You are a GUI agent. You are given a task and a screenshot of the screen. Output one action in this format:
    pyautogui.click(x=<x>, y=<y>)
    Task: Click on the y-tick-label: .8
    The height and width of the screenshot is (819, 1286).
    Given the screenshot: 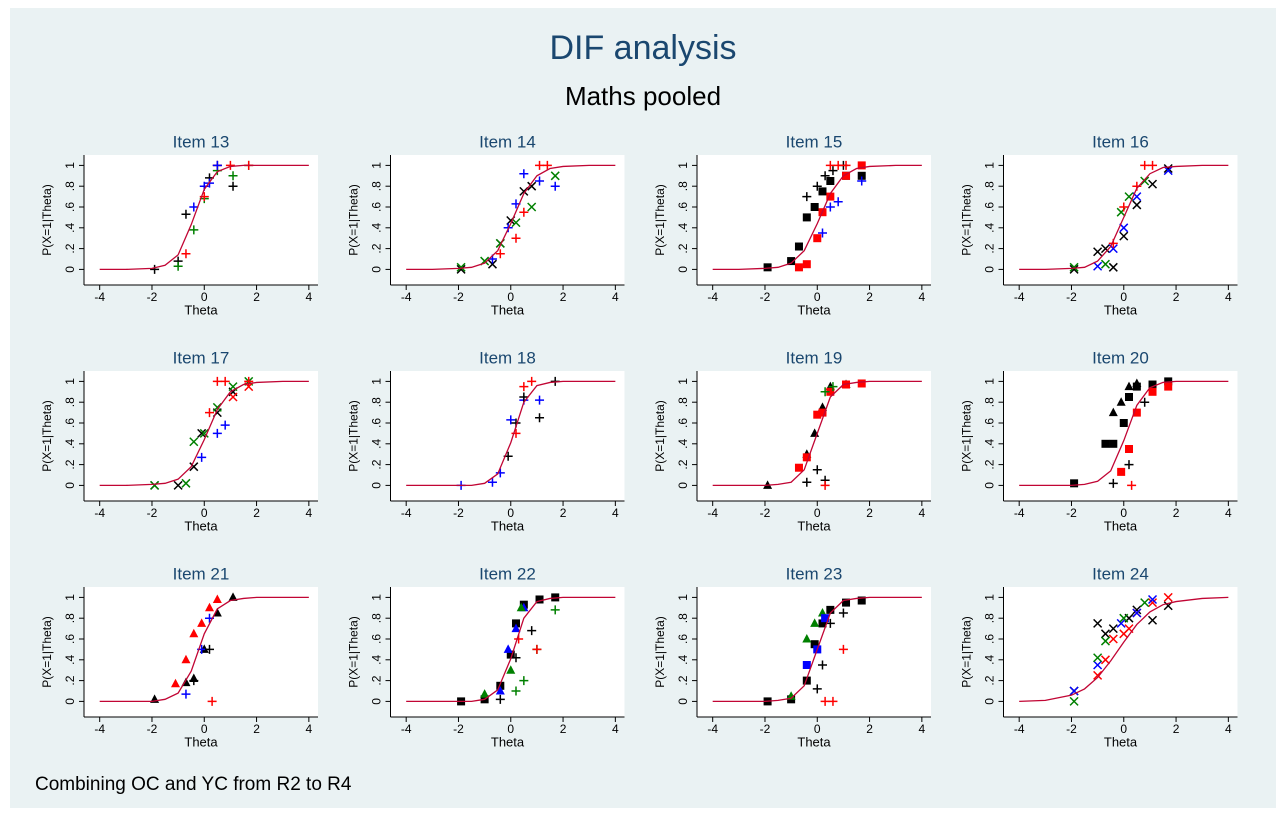 What is the action you would take?
    pyautogui.click(x=990, y=186)
    